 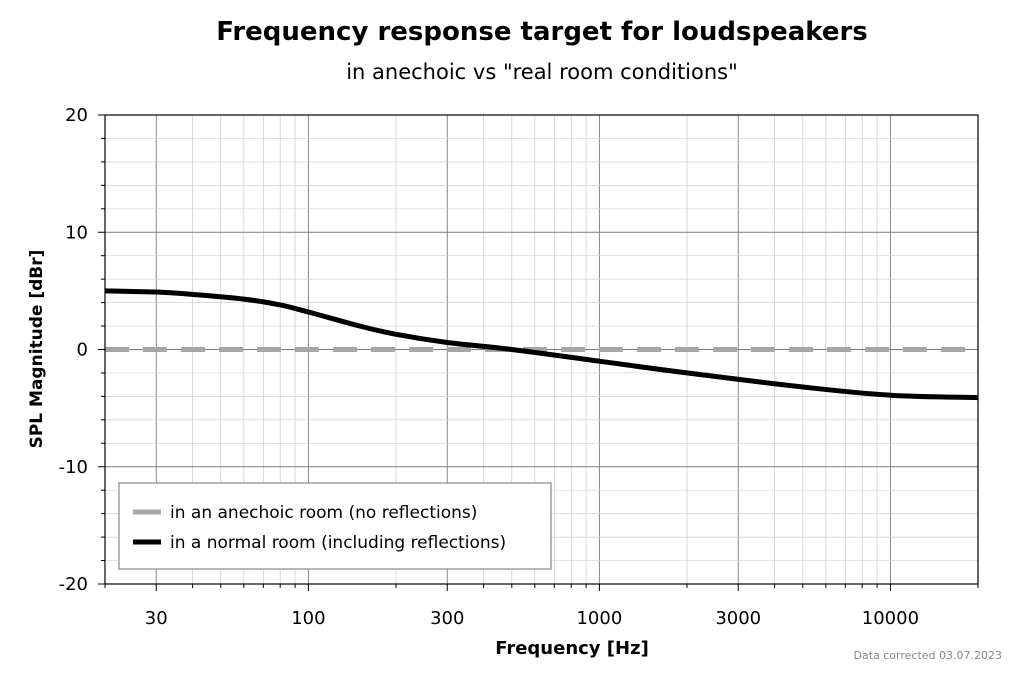 What do you see at coordinates (73, 467) in the screenshot?
I see `y-tick-label: -10` at bounding box center [73, 467].